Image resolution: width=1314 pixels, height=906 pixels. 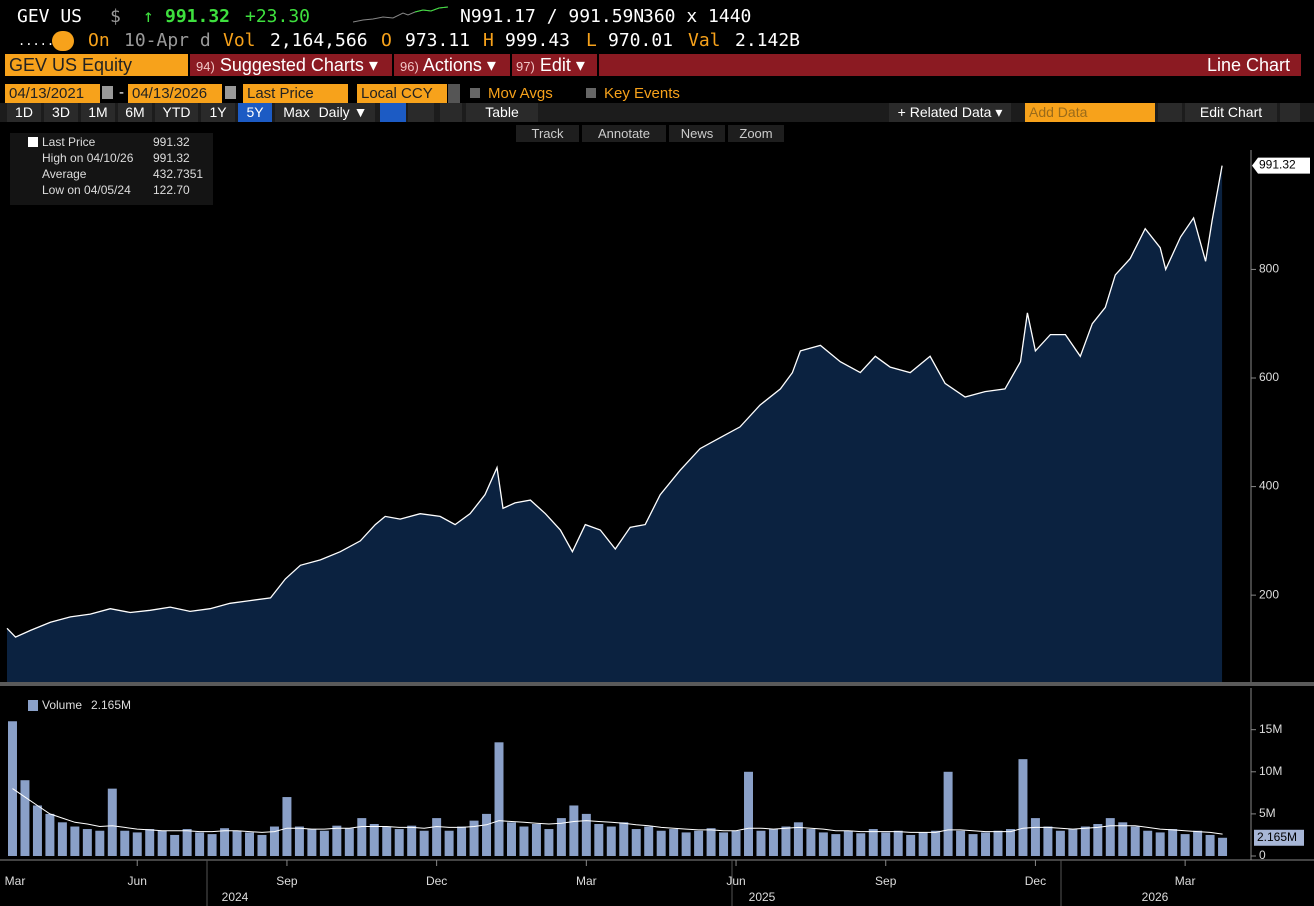 What do you see at coordinates (451, 112) in the screenshot?
I see `options-button` at bounding box center [451, 112].